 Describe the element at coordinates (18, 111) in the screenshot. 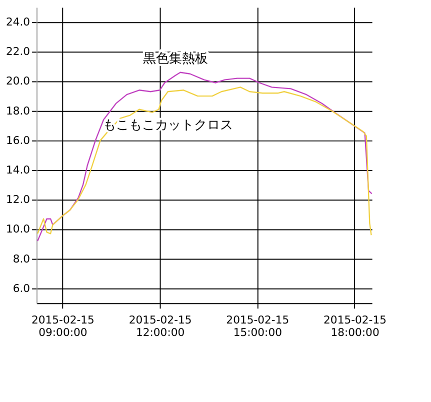

I see `y-tick-label: 18.0` at that location.